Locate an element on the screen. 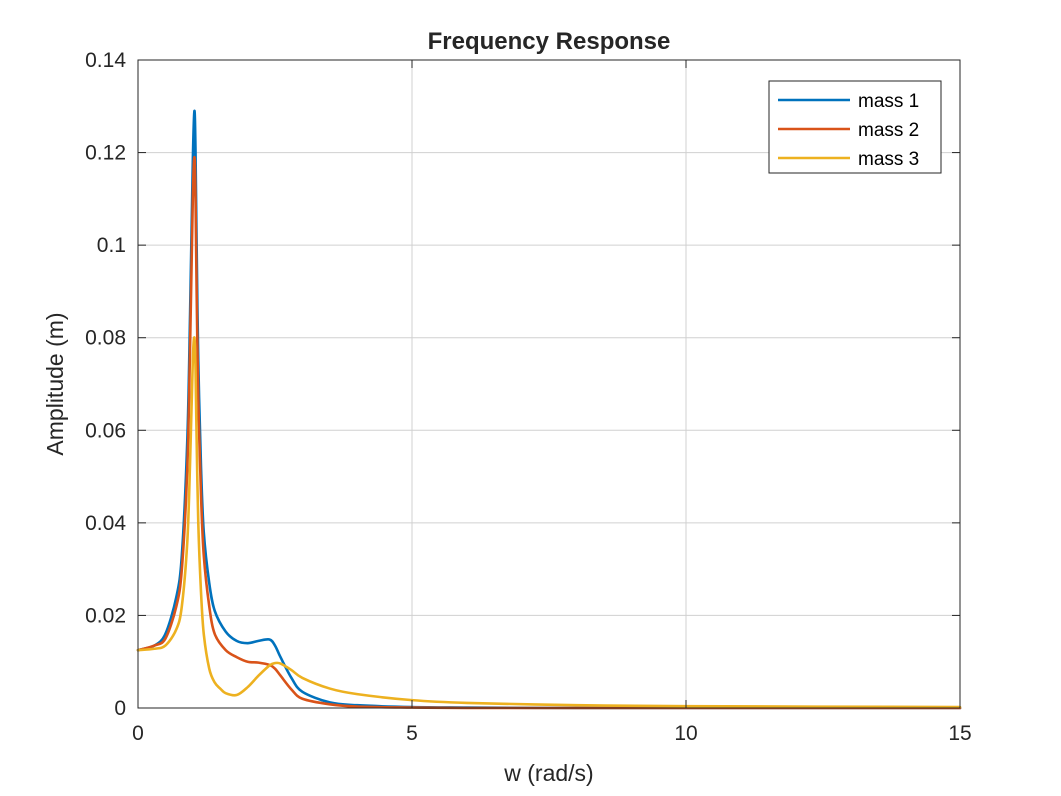 This screenshot has width=1061, height=796. legend-label-mass-3: mass 3 is located at coordinates (888, 159).